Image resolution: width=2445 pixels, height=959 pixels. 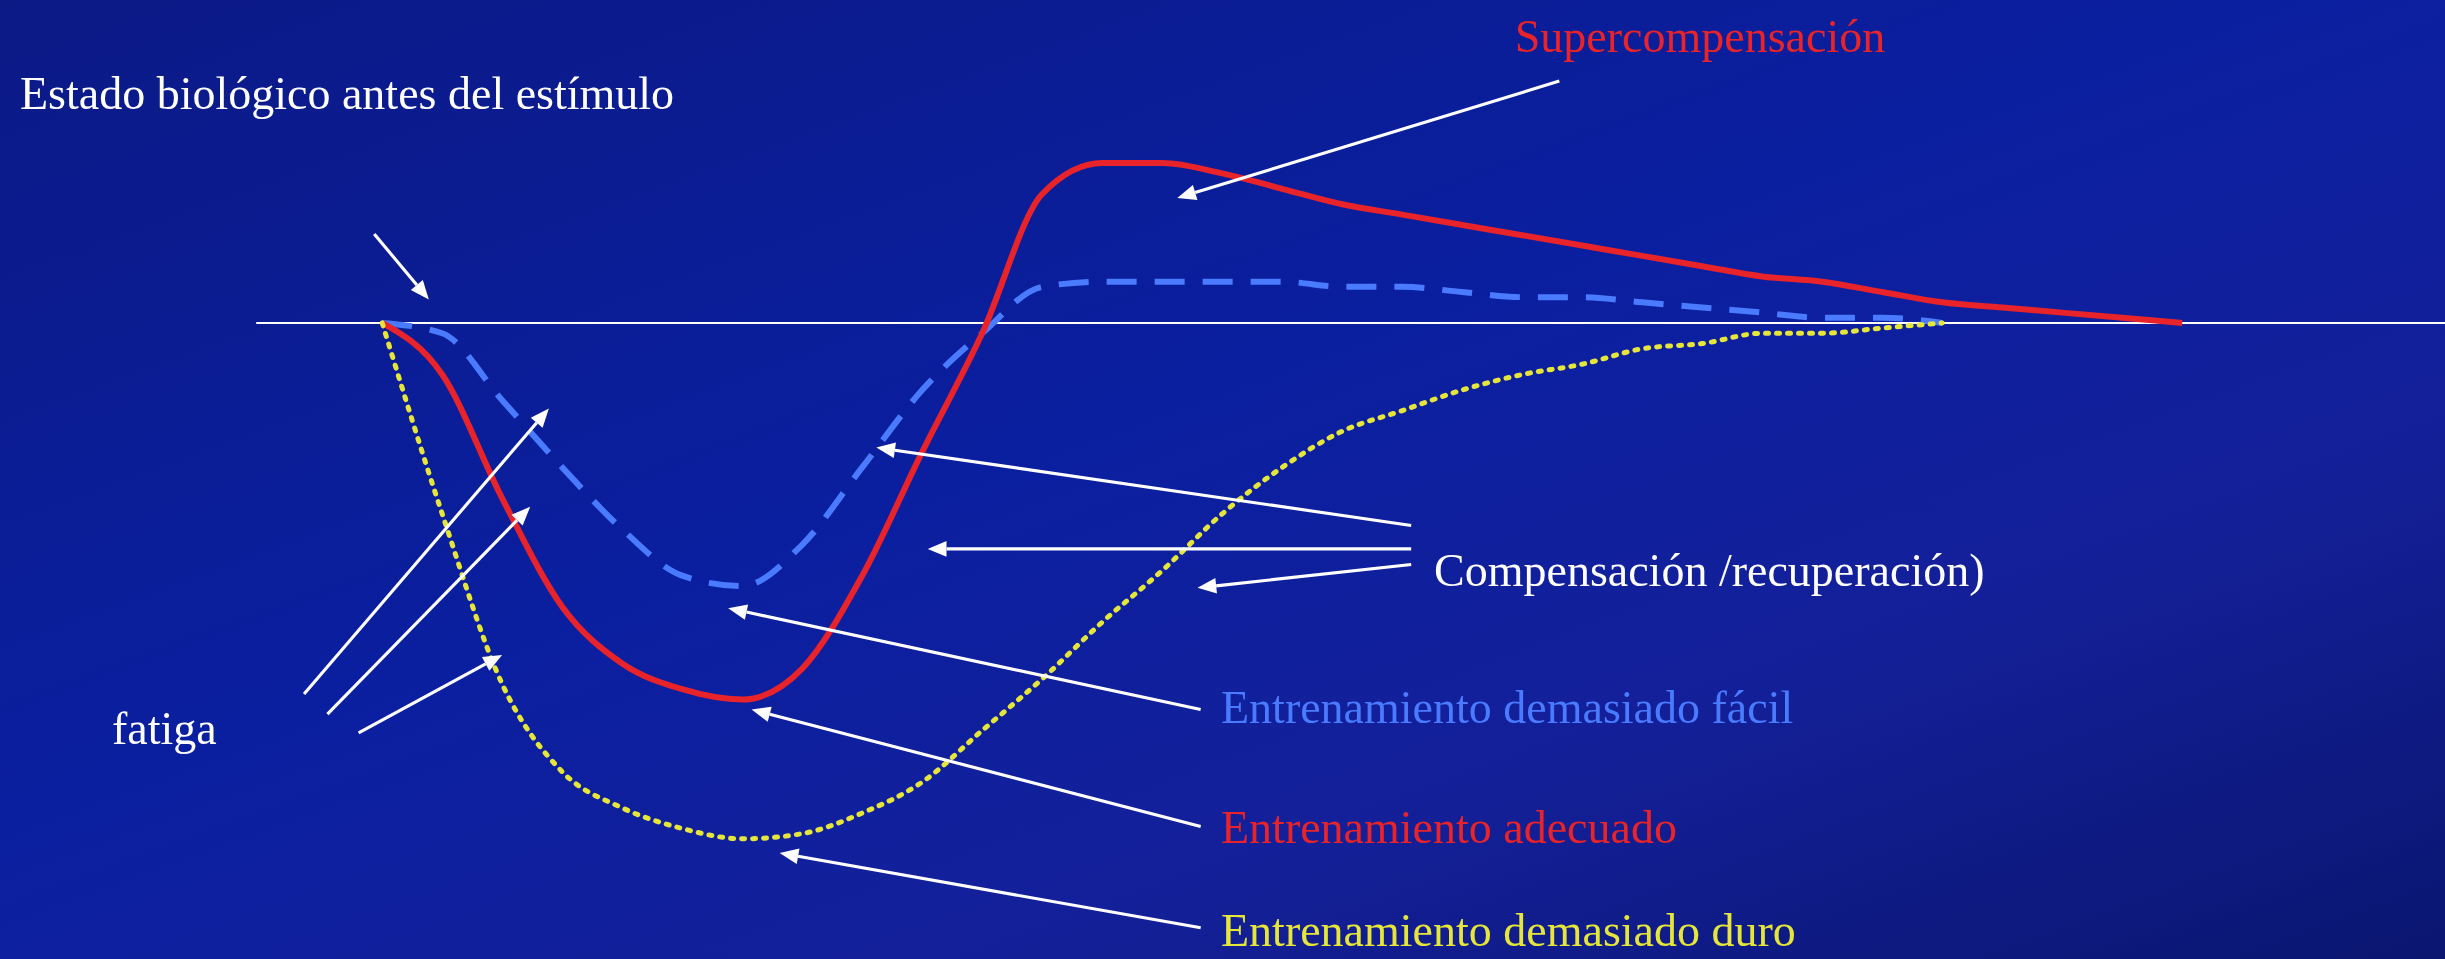 What do you see at coordinates (1449, 827) in the screenshot?
I see `text: Entrenamiento adecuado` at bounding box center [1449, 827].